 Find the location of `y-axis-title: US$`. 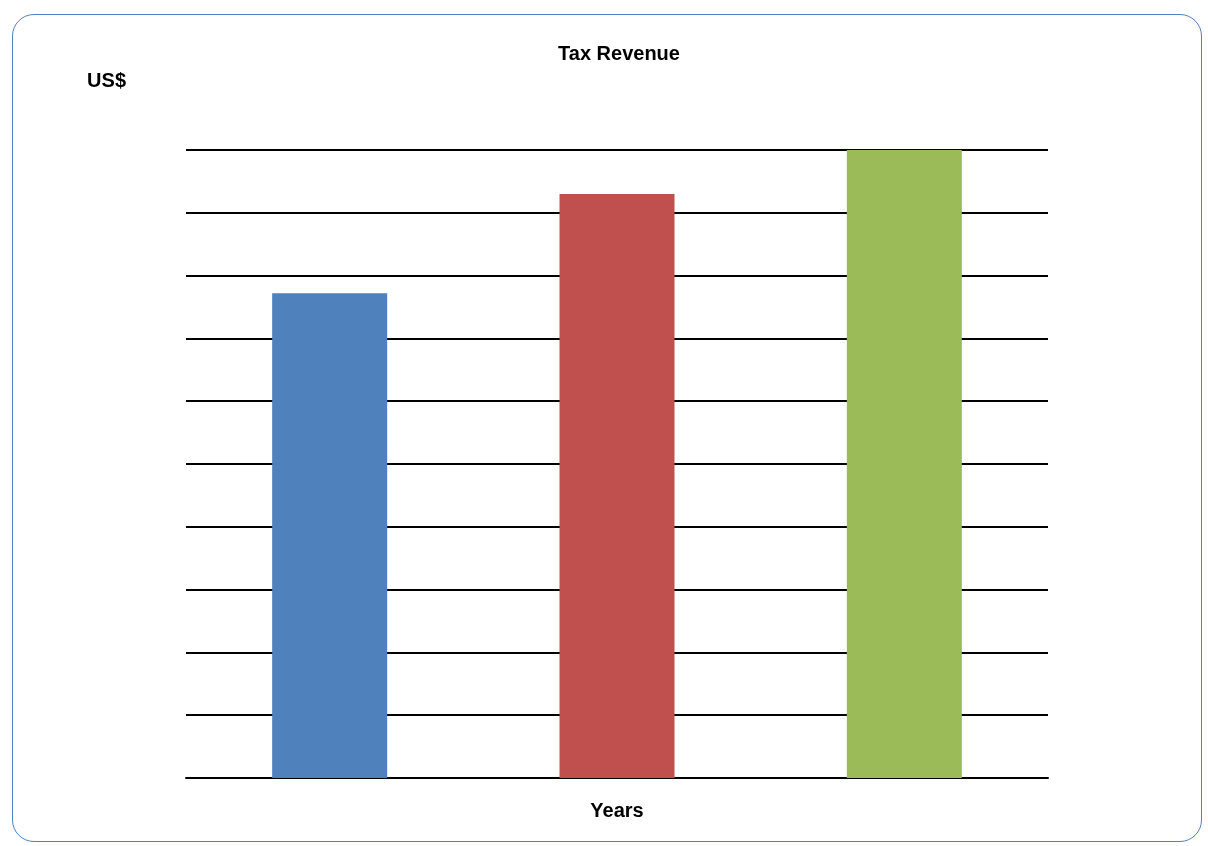

y-axis-title: US$ is located at coordinates (106, 80).